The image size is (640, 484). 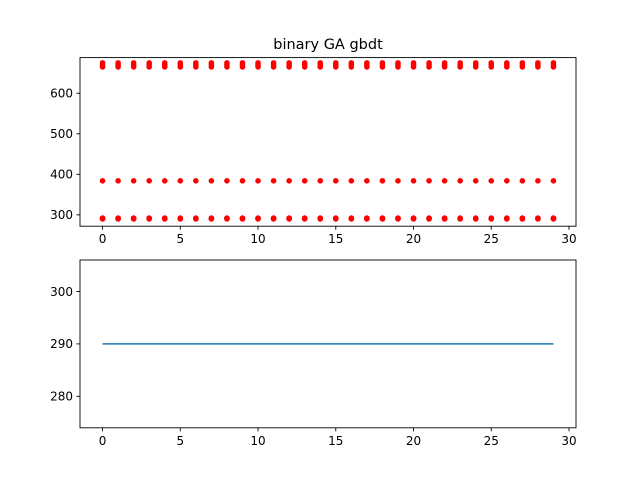 What do you see at coordinates (61, 344) in the screenshot?
I see `bottom-y-tick-label: 290` at bounding box center [61, 344].